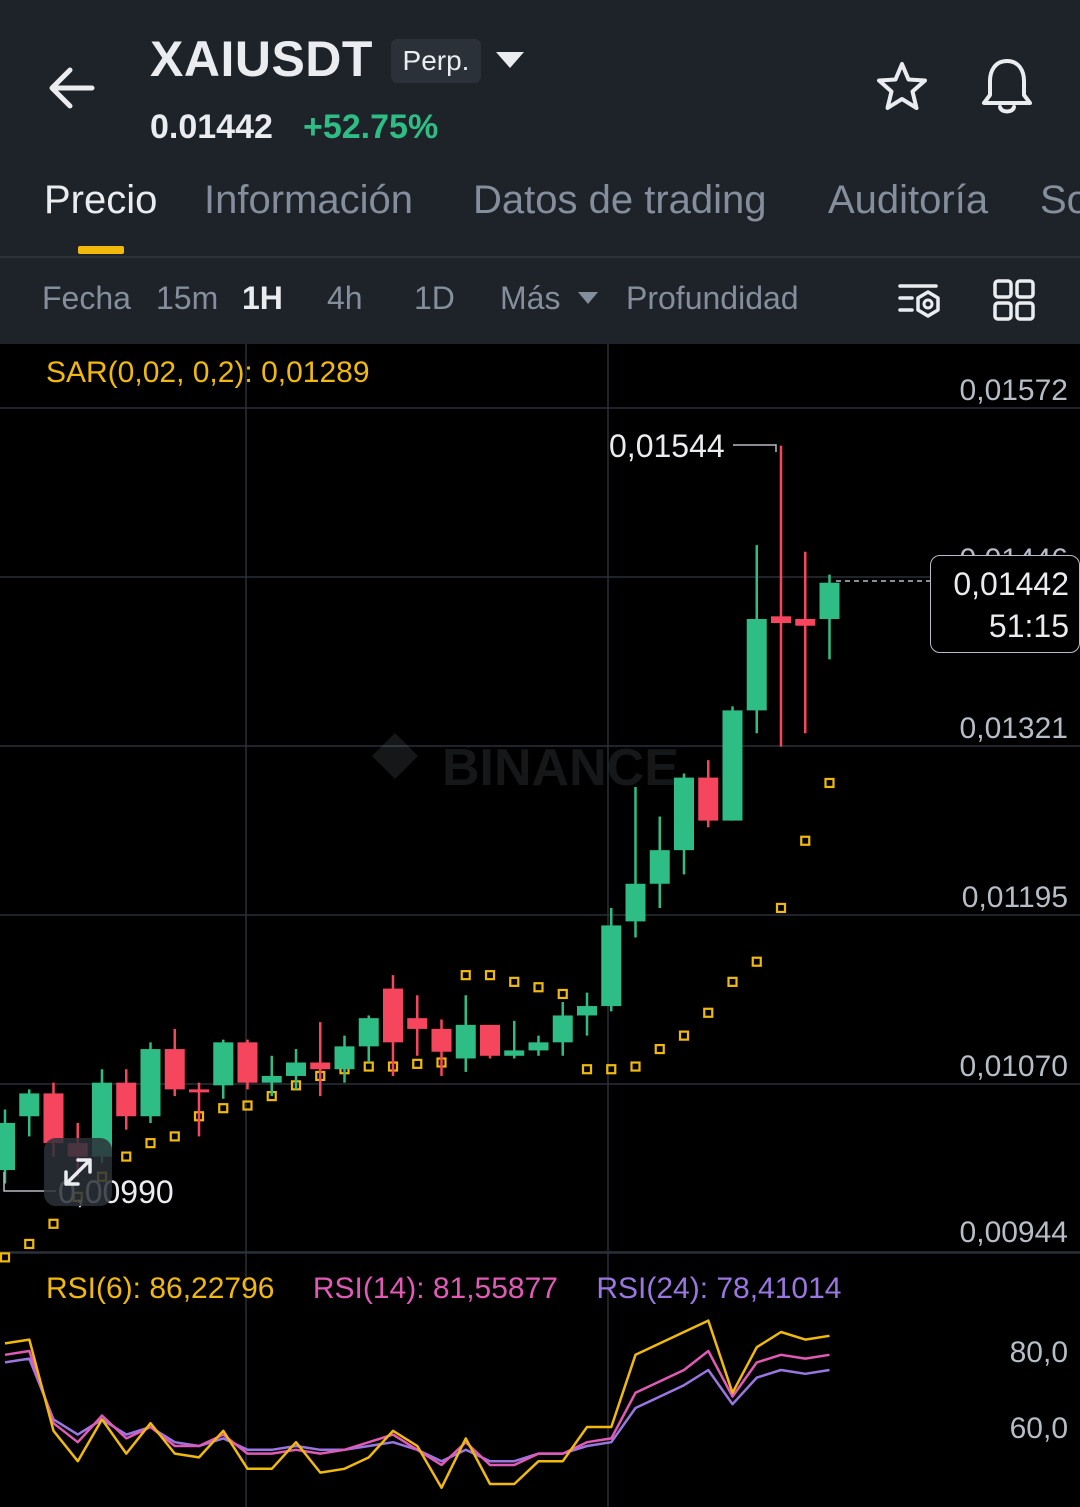 Image resolution: width=1080 pixels, height=1507 pixels. What do you see at coordinates (1014, 1232) in the screenshot?
I see `price-axis-label: 0,00944` at bounding box center [1014, 1232].